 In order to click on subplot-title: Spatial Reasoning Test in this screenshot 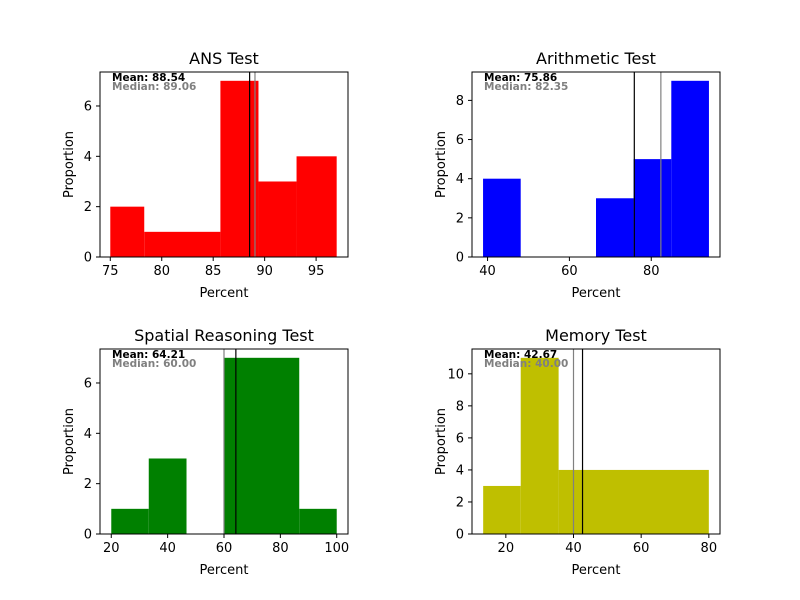, I will do `click(224, 335)`.